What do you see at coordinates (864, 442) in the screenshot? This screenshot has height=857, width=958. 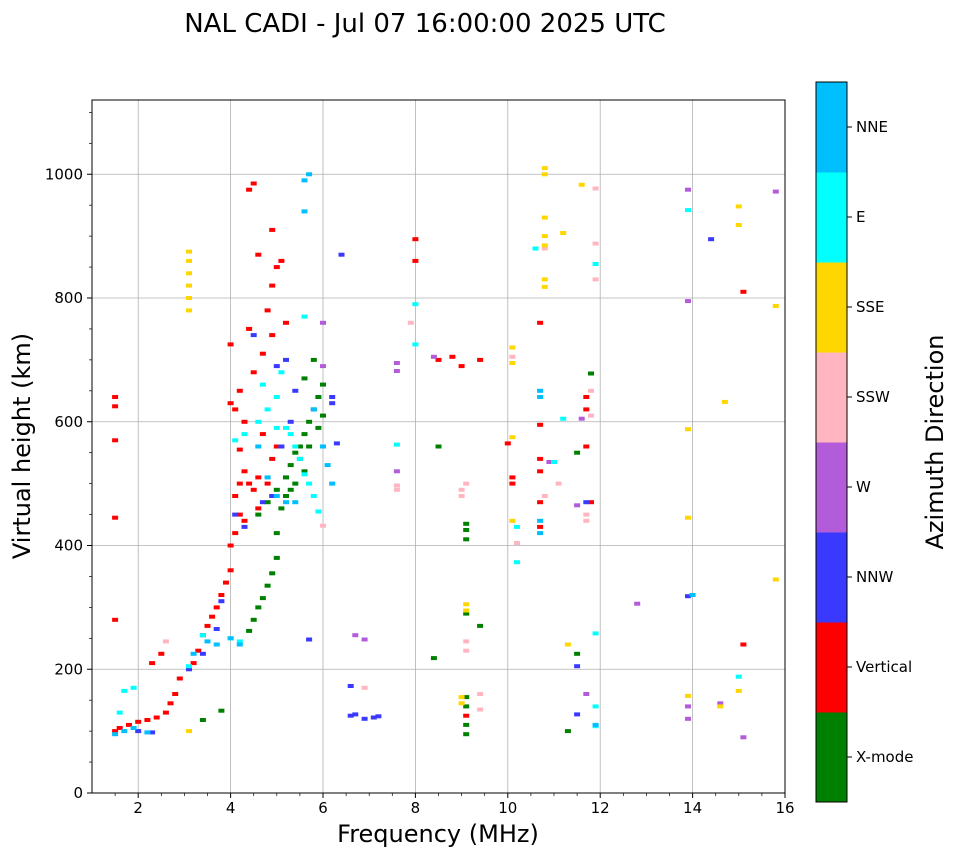 I see `colorbar: X-mode Vertical NNW W SSW SSE E NNE` at bounding box center [864, 442].